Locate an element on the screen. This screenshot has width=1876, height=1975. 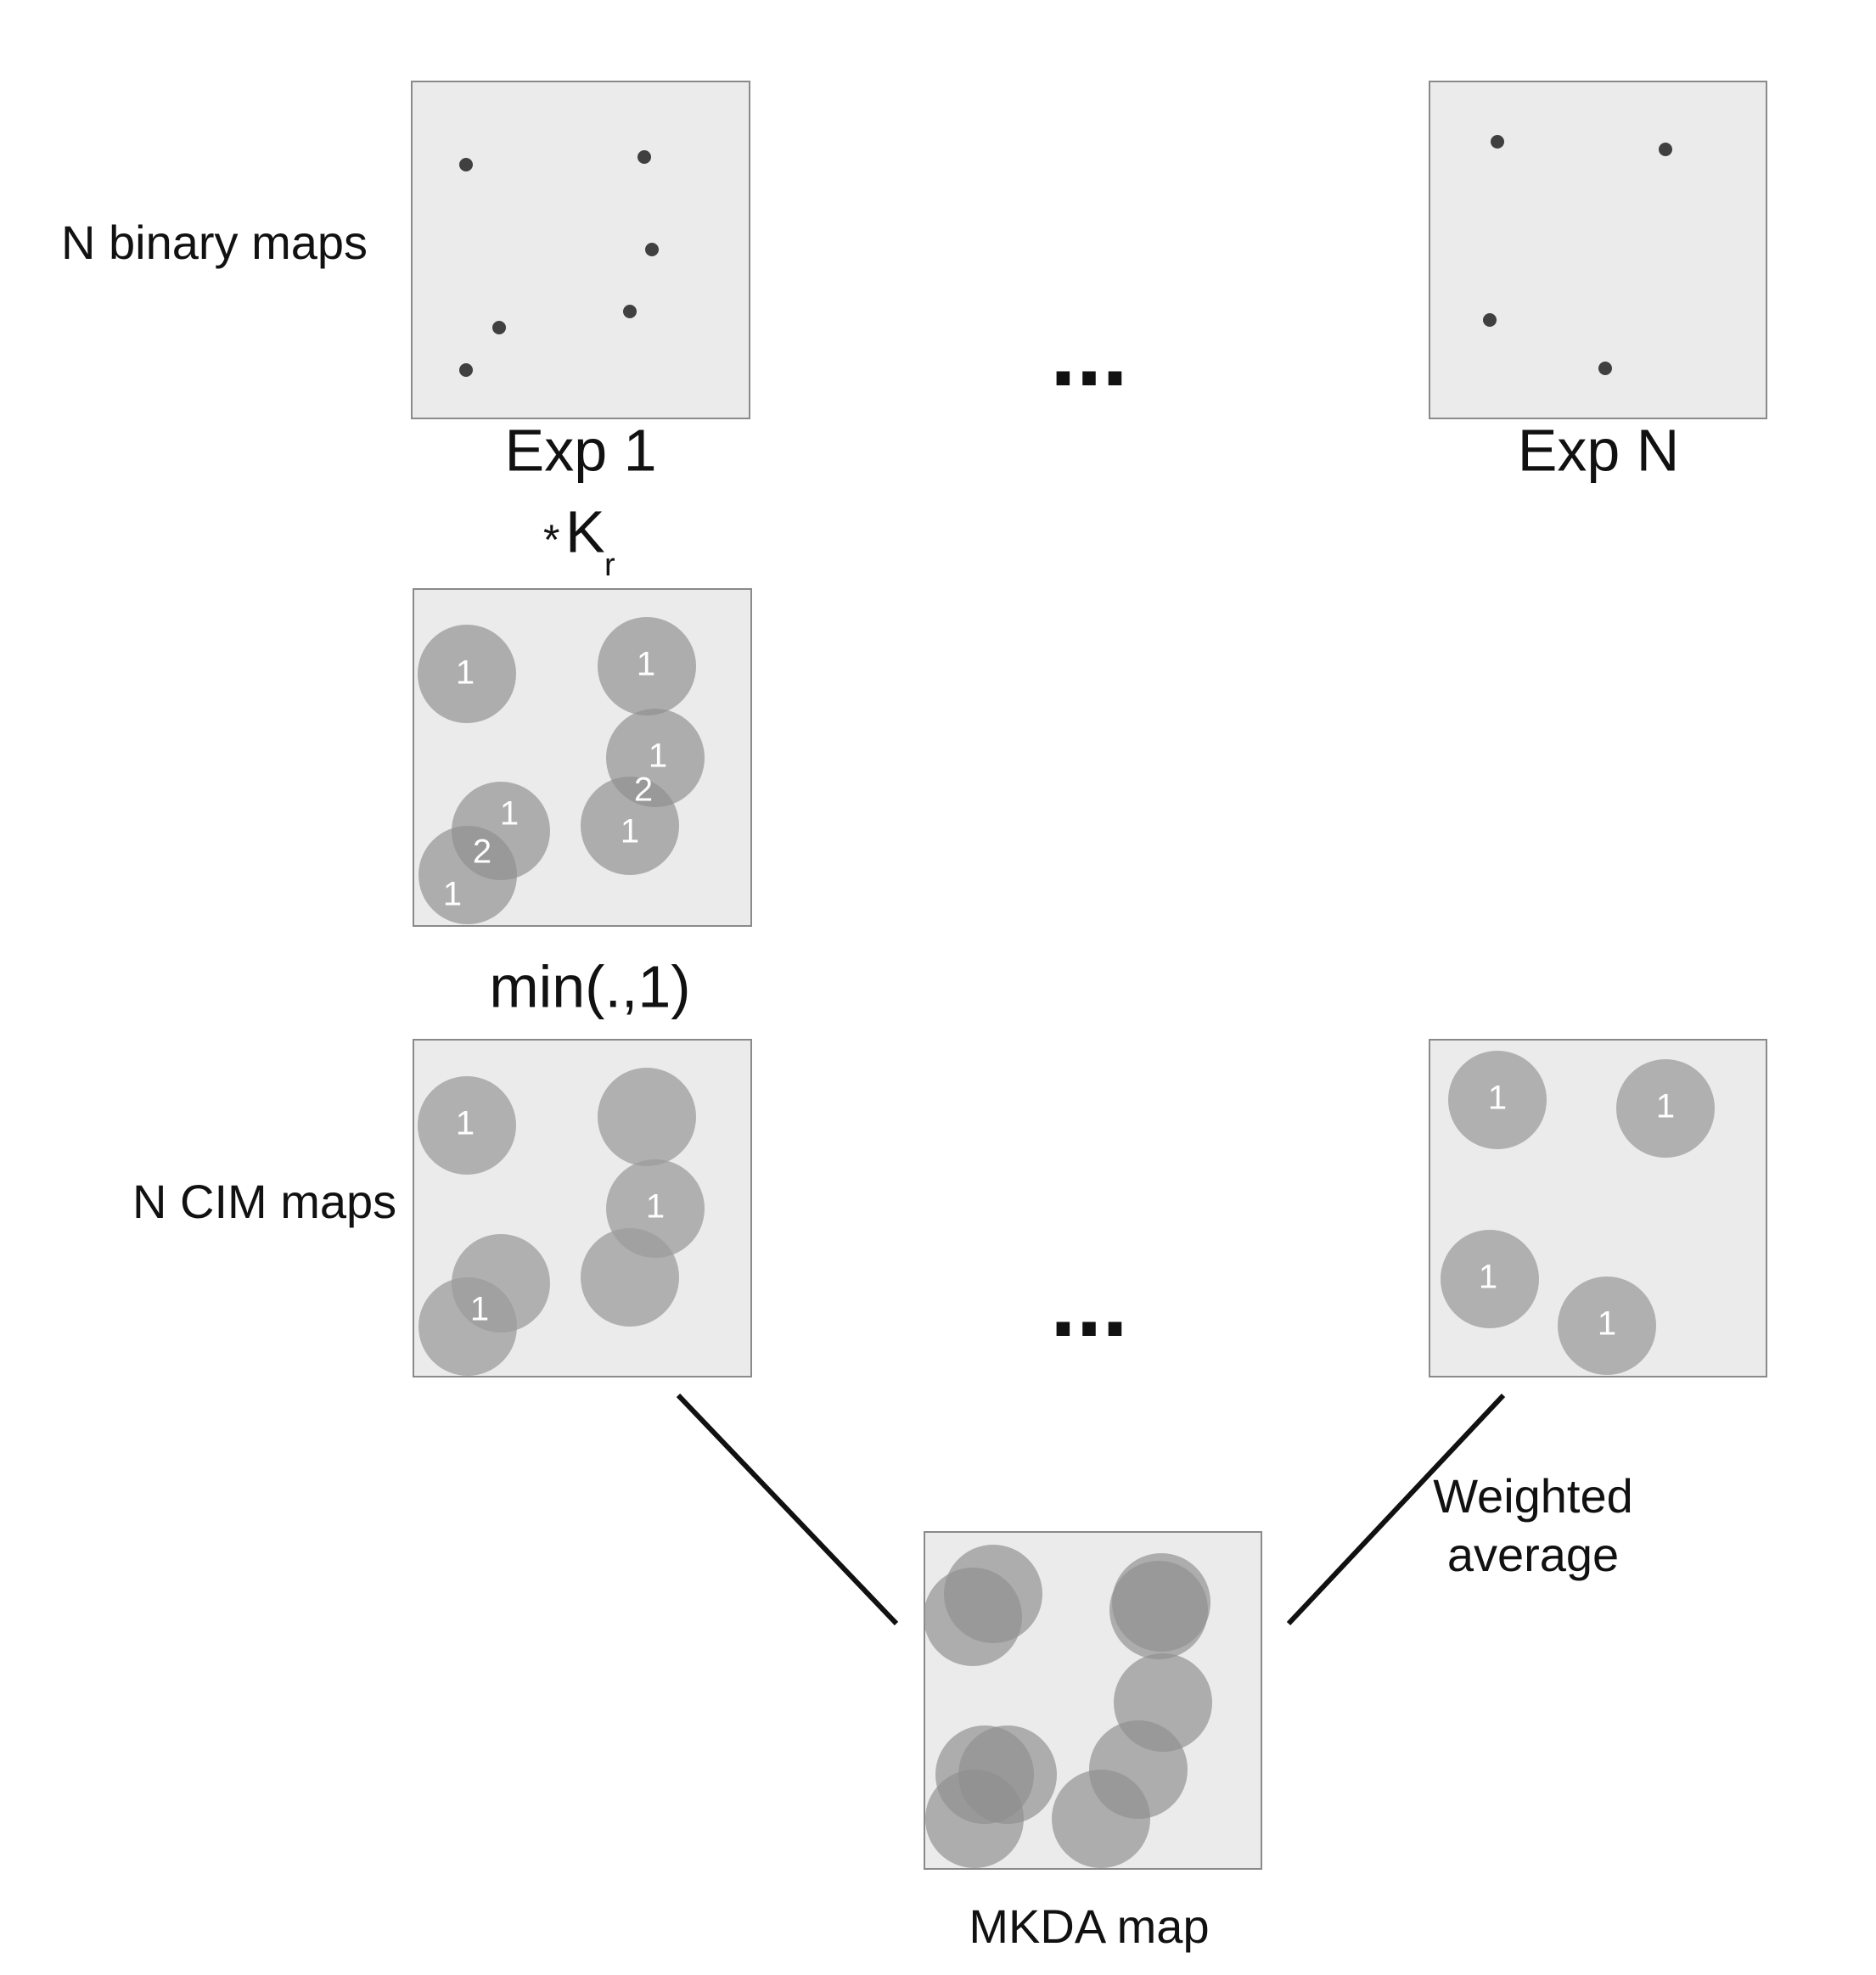
min-operator-label: min(.,1) is located at coordinates (589, 986).